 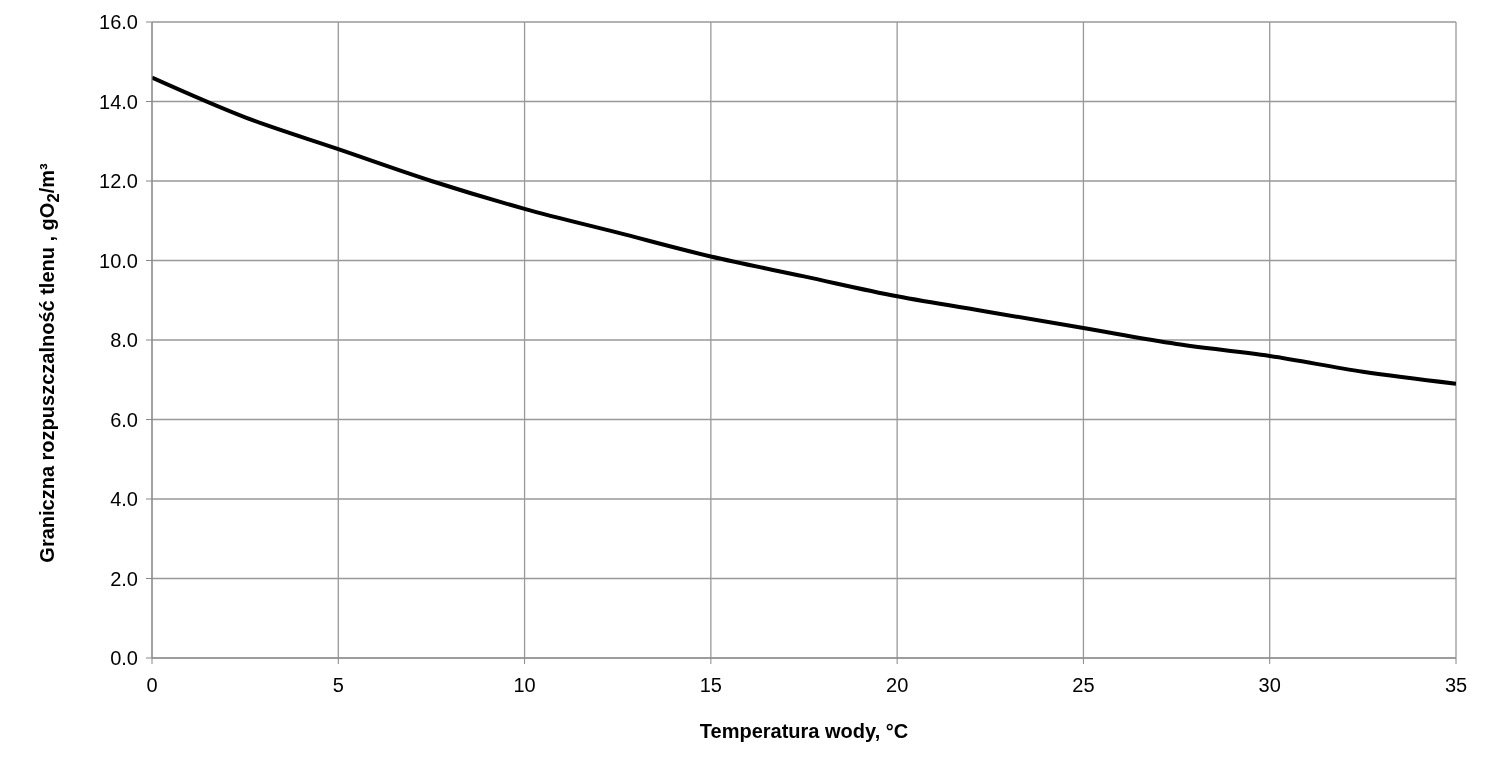 I want to click on y-tick-label: 14.0, so click(x=118, y=101).